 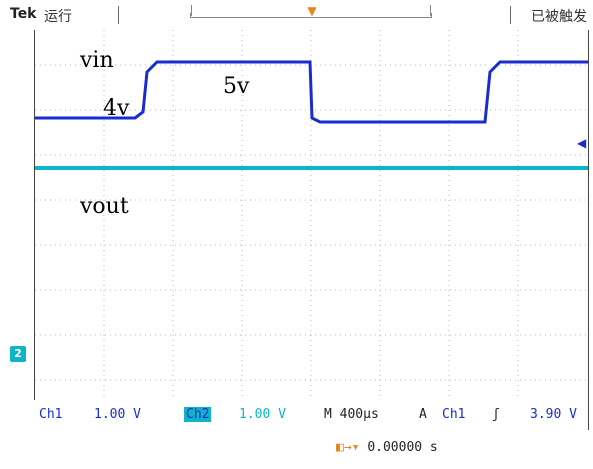 What do you see at coordinates (198, 414) in the screenshot?
I see `ch2-label: Ch2` at bounding box center [198, 414].